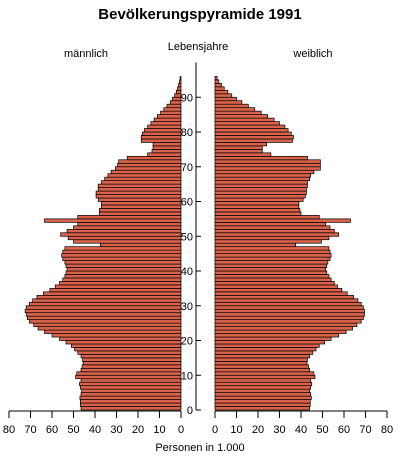 The height and width of the screenshot is (456, 400). What do you see at coordinates (73, 430) in the screenshot?
I see `x-tick-label-left-50: 50` at bounding box center [73, 430].